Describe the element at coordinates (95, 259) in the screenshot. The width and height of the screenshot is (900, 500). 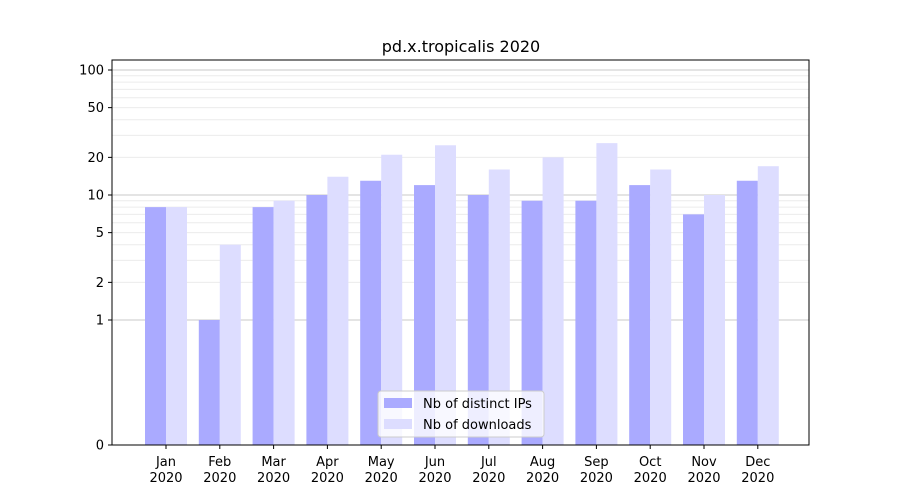
I see `y-axis: 0 1 2 5 10 20 50 100` at that location.